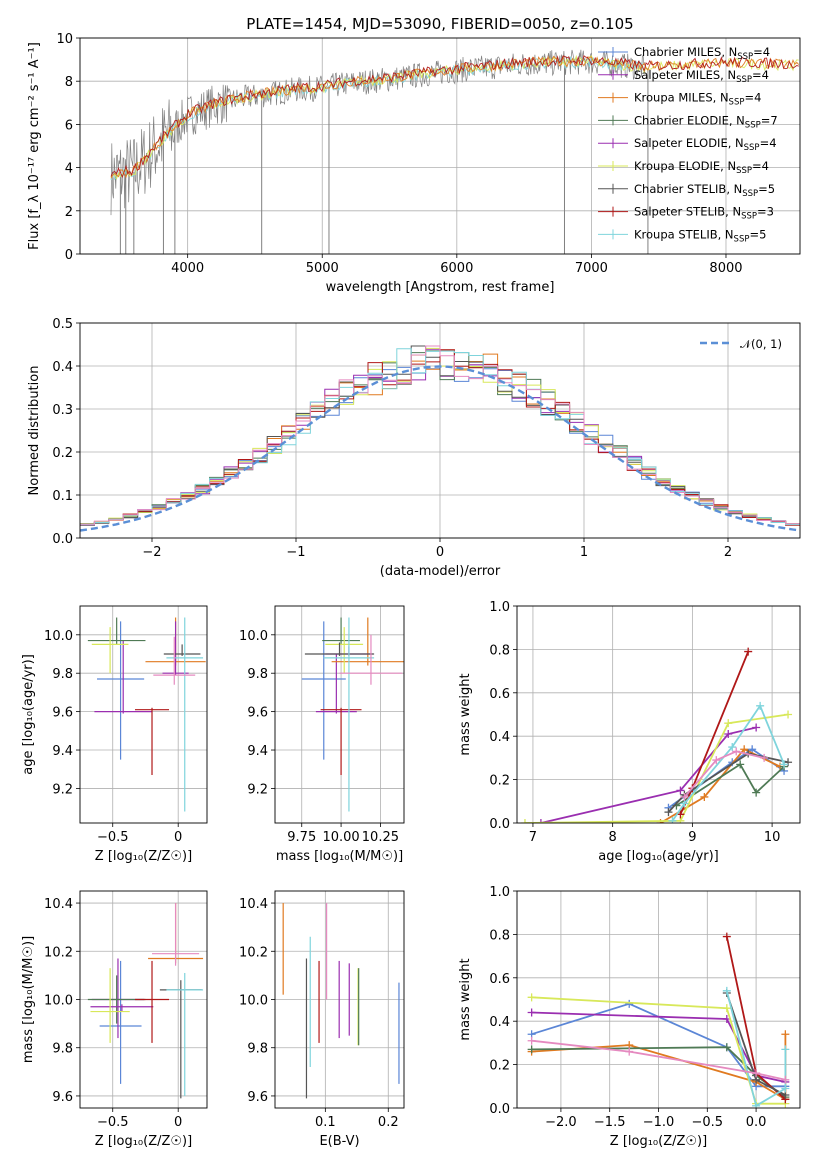  What do you see at coordinates (454, 116) in the screenshot?
I see `model-spectrum-line` at bounding box center [454, 116].